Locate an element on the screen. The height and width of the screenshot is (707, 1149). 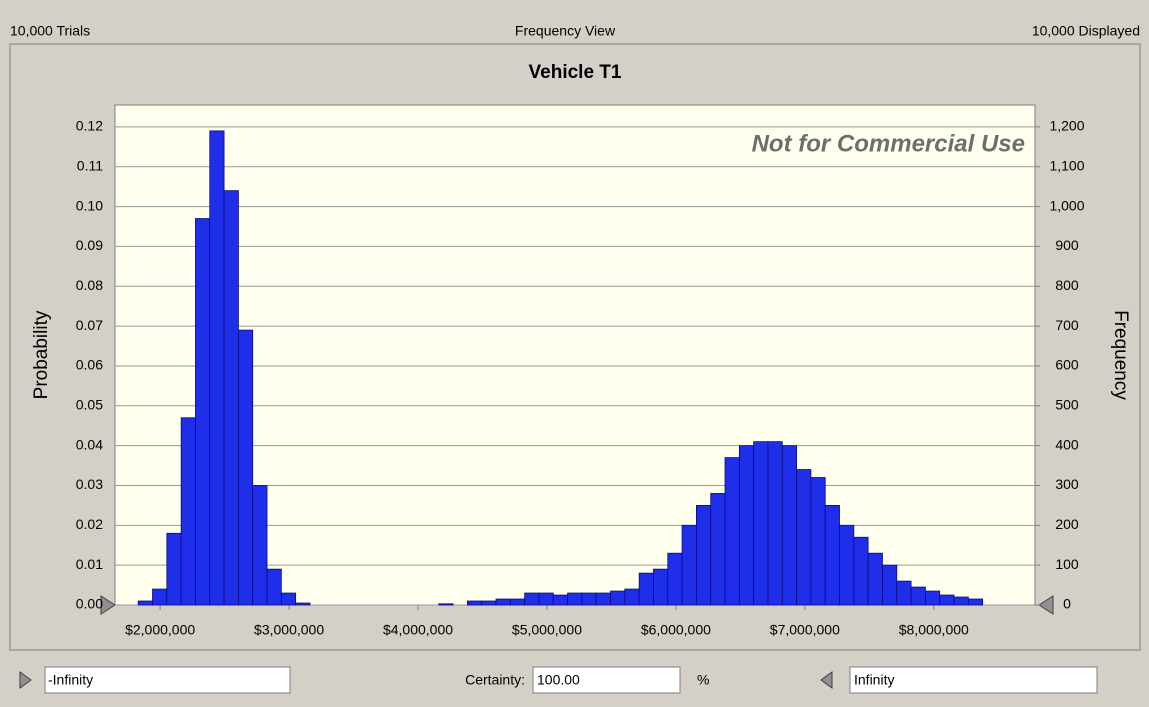
x-tick-label: $4,000,000 is located at coordinates (418, 630).